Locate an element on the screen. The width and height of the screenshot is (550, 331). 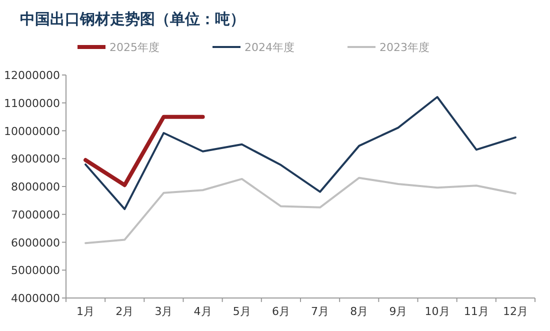
y-tick-label: 9000000 is located at coordinates (35, 159).